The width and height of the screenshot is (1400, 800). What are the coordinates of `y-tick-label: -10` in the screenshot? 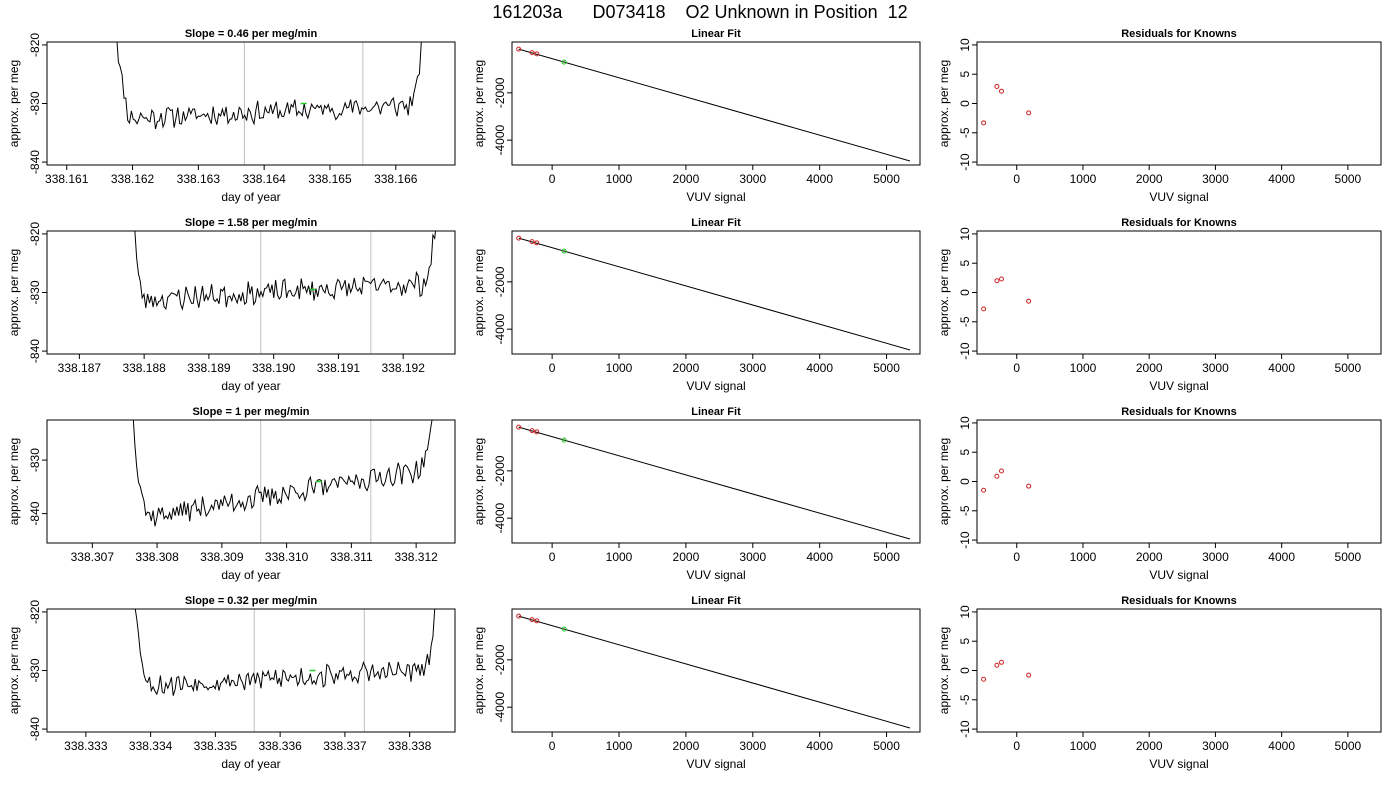 It's located at (965, 162).